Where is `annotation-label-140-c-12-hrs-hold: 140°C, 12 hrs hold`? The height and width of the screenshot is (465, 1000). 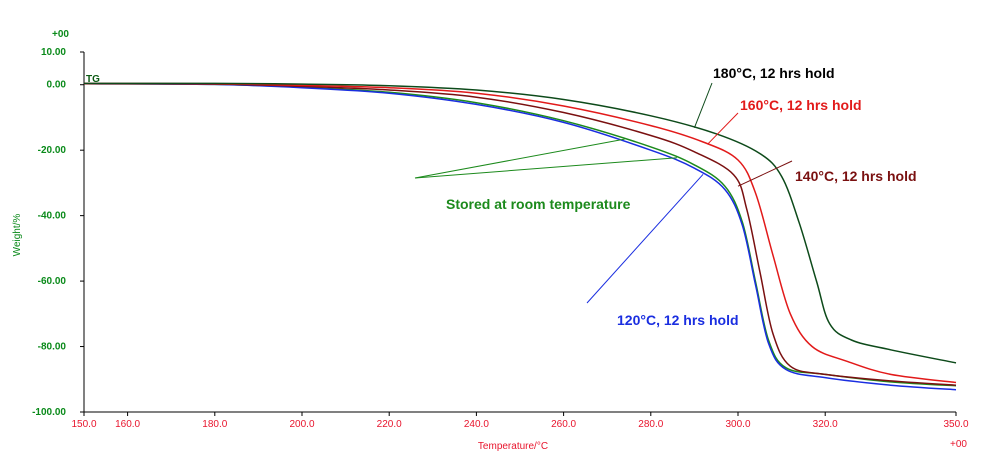
annotation-label-140-c-12-hrs-hold: 140°C, 12 hrs hold is located at coordinates (856, 176).